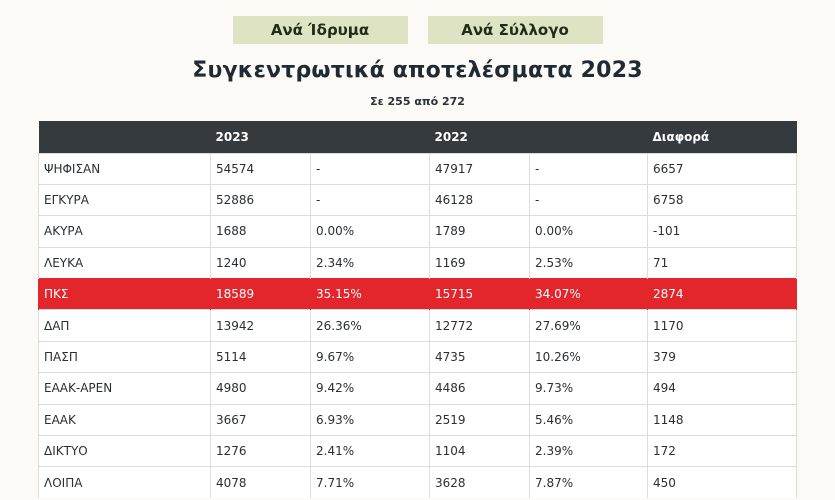  Describe the element at coordinates (124, 356) in the screenshot. I see `row-label: ΠΑΣΠ` at that location.